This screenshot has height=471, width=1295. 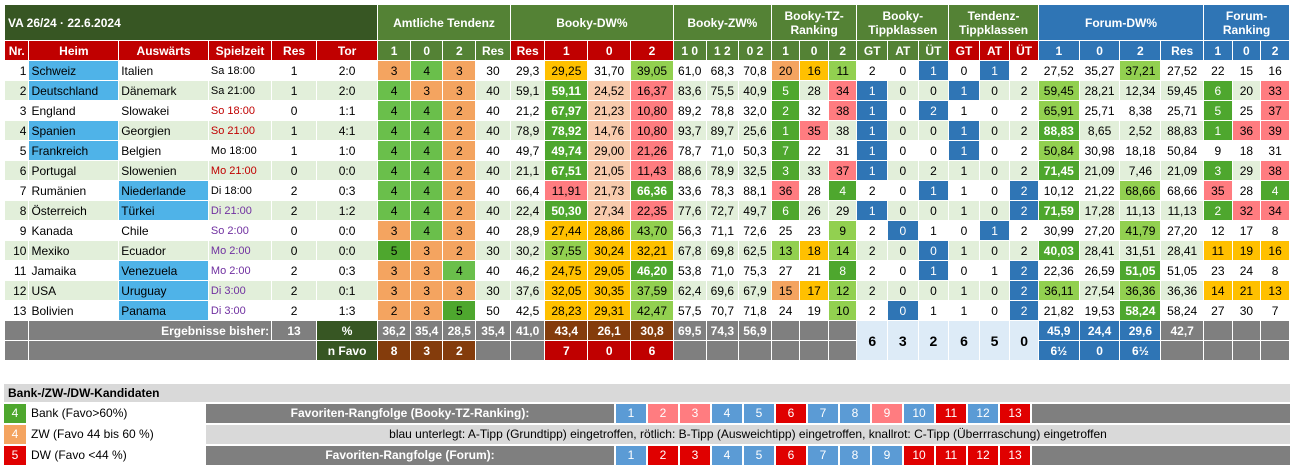 What do you see at coordinates (1275, 130) in the screenshot?
I see `forum-rank-2: 39` at bounding box center [1275, 130].